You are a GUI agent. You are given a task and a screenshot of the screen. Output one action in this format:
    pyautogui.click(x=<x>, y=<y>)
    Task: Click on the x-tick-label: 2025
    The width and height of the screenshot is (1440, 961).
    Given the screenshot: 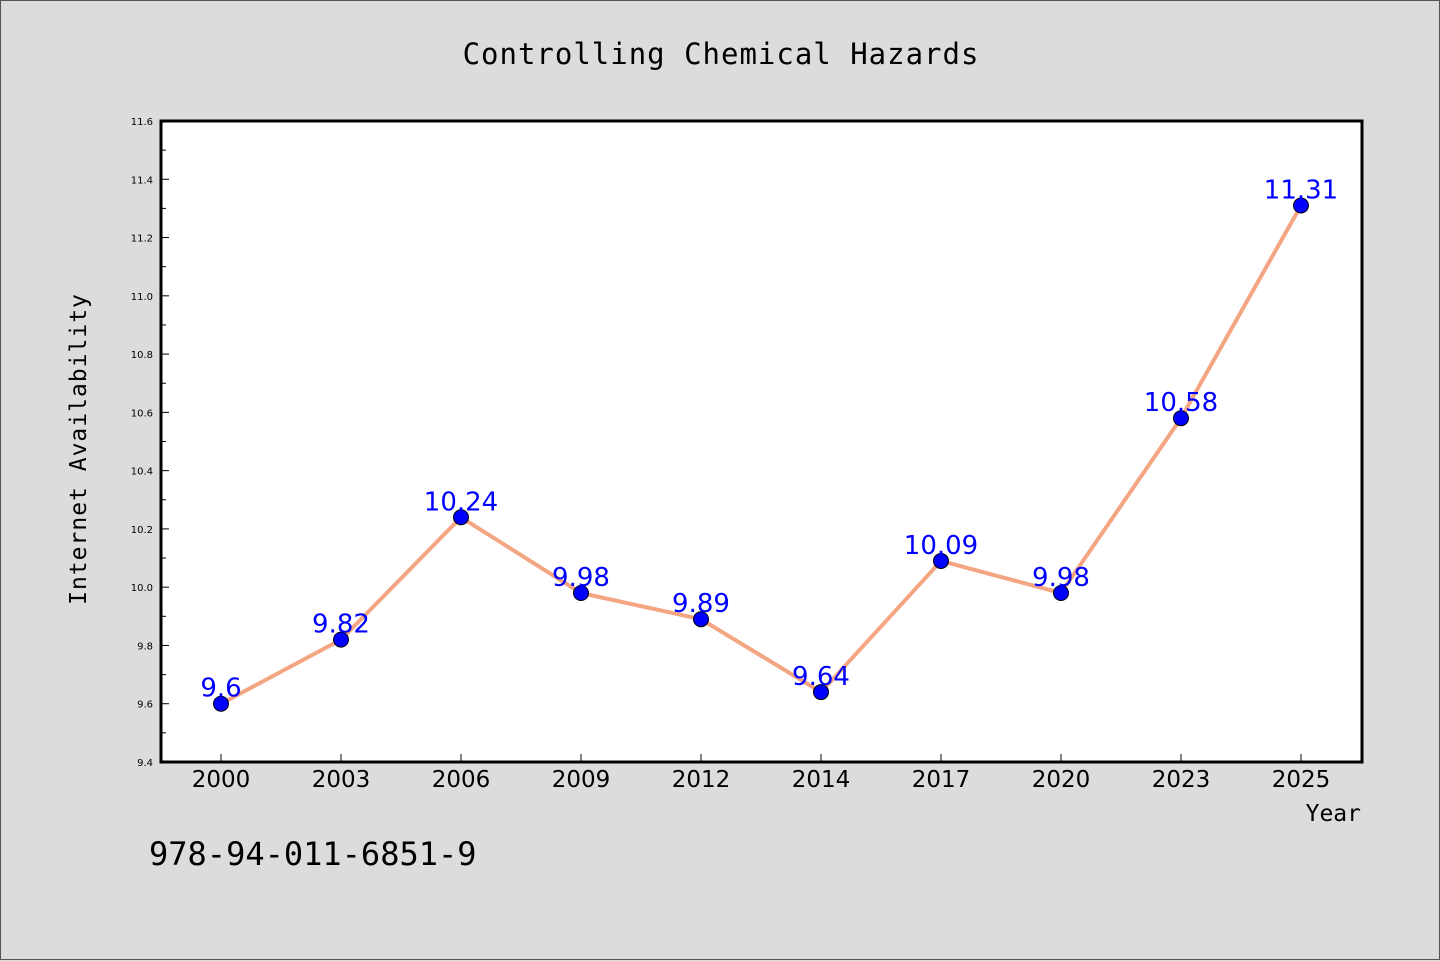 What is the action you would take?
    pyautogui.click(x=1301, y=780)
    